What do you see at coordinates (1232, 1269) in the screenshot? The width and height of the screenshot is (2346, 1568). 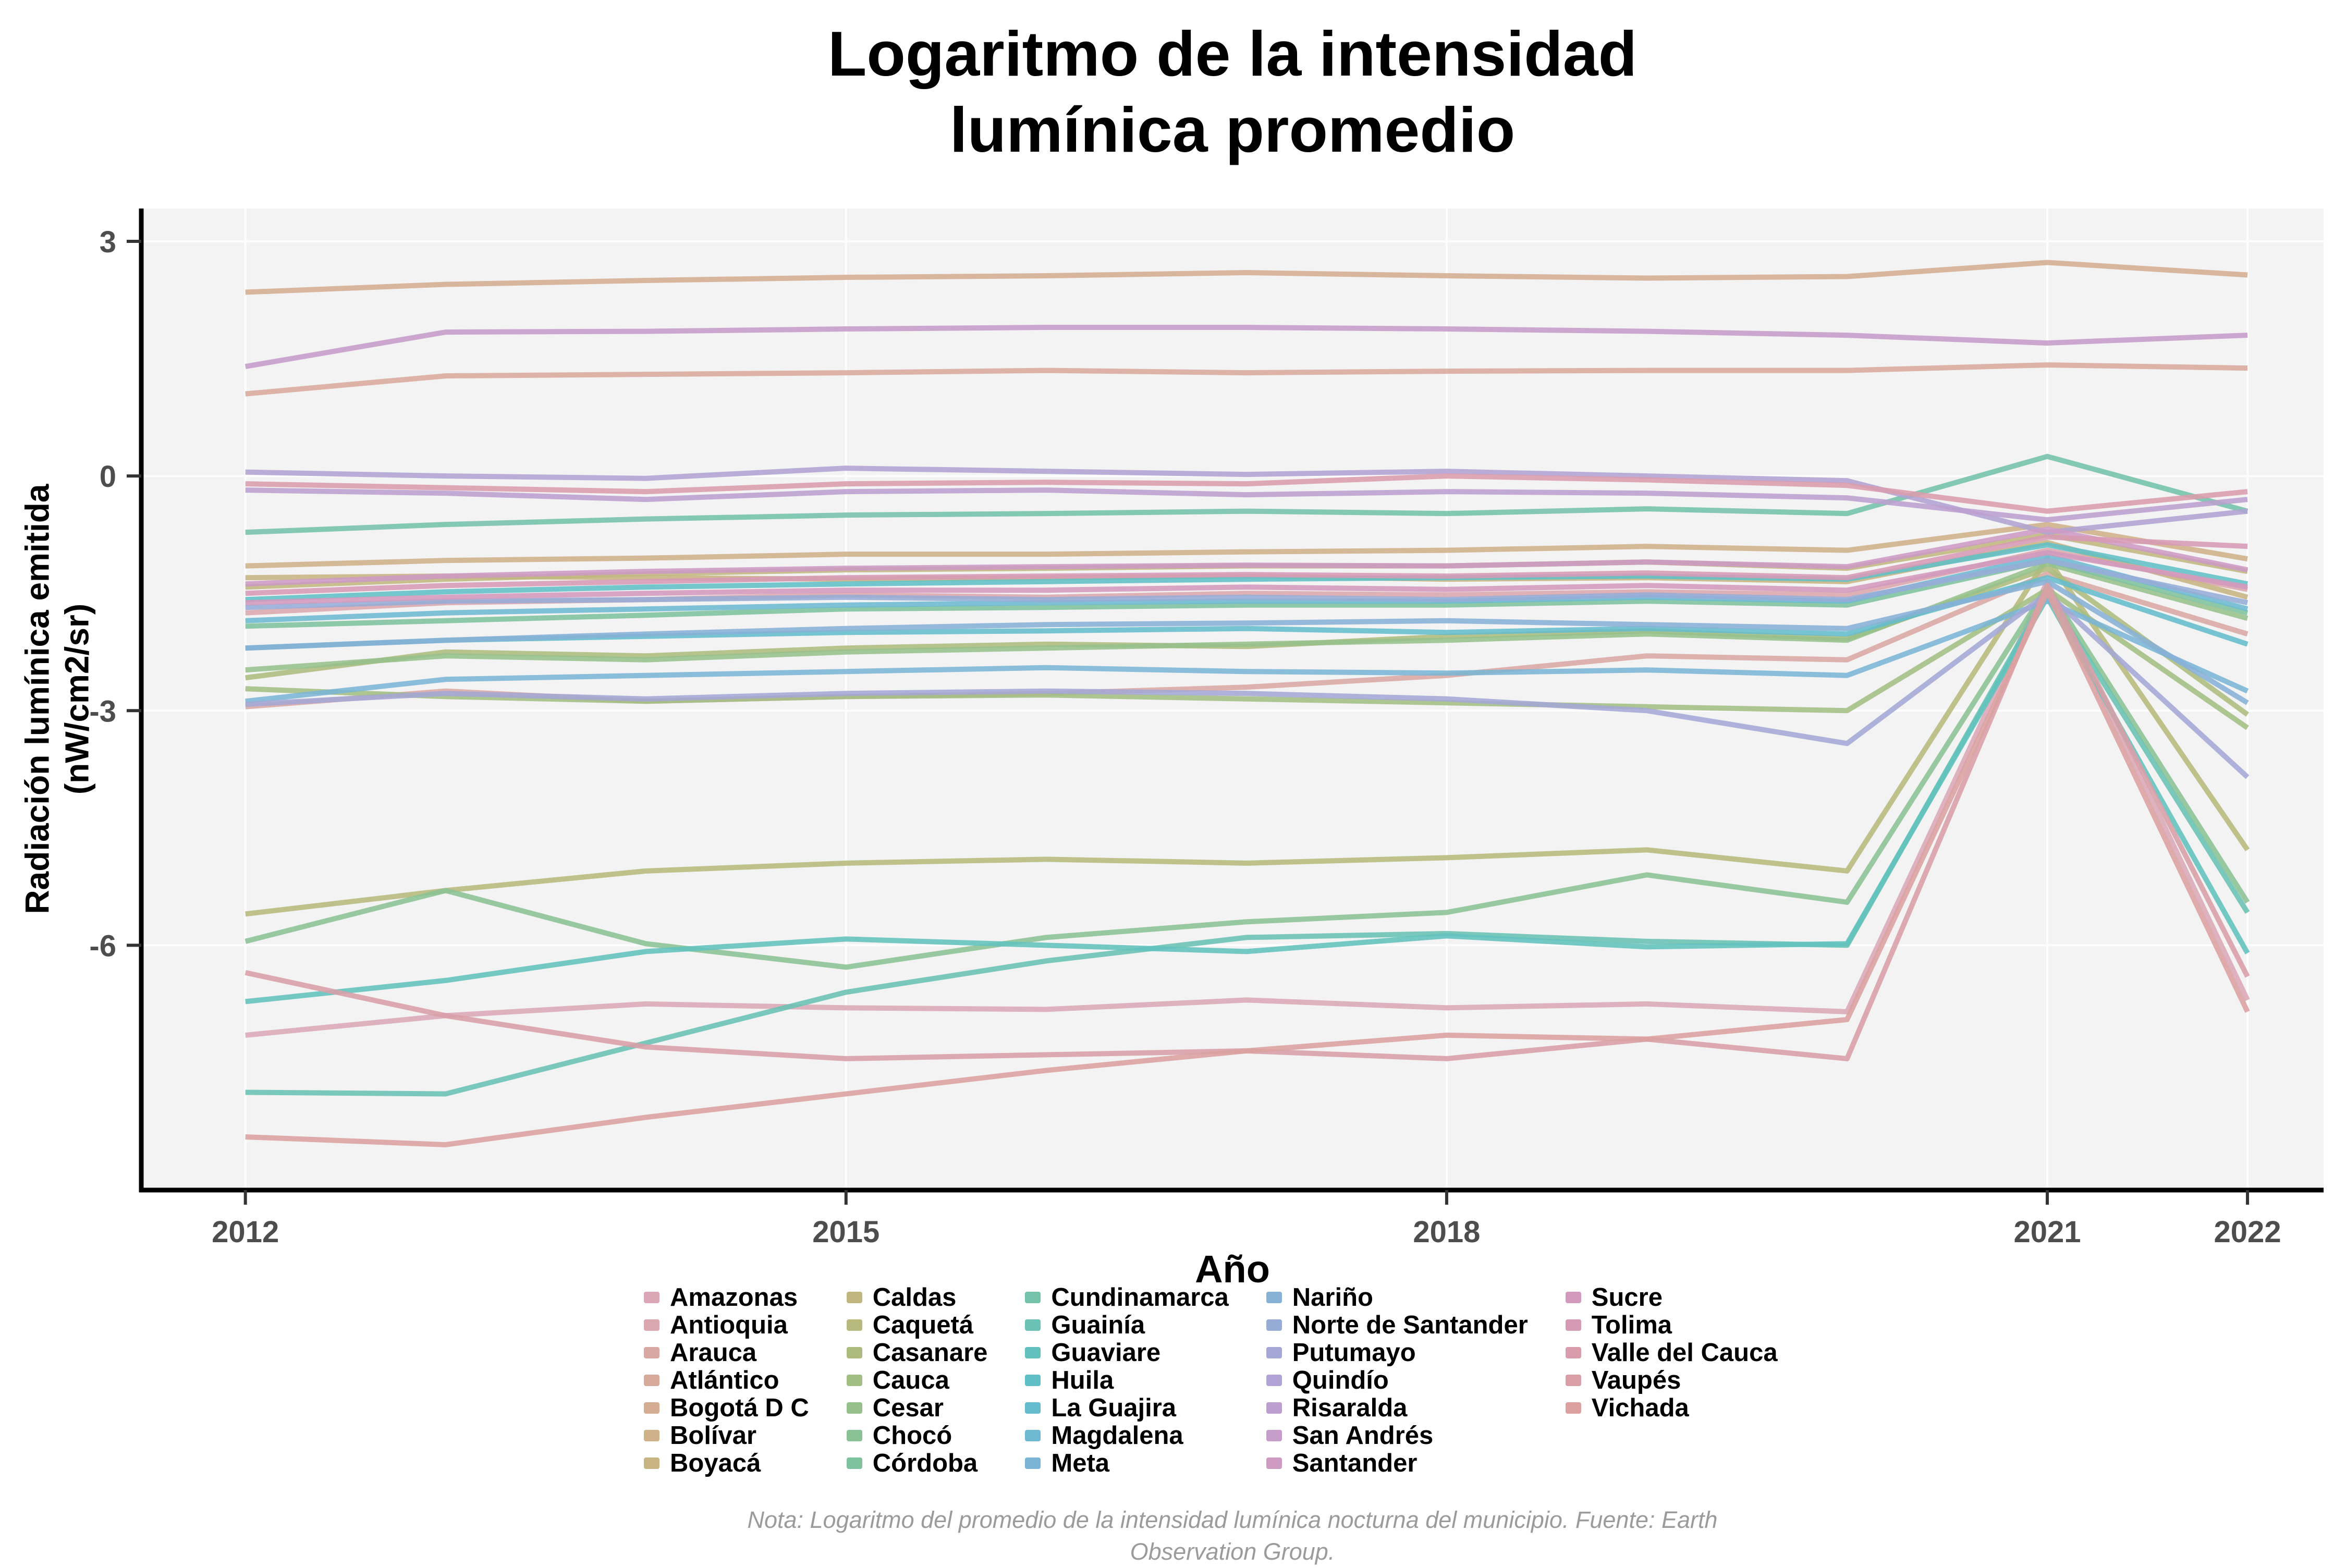 I see `x-axis-title: Año` at bounding box center [1232, 1269].